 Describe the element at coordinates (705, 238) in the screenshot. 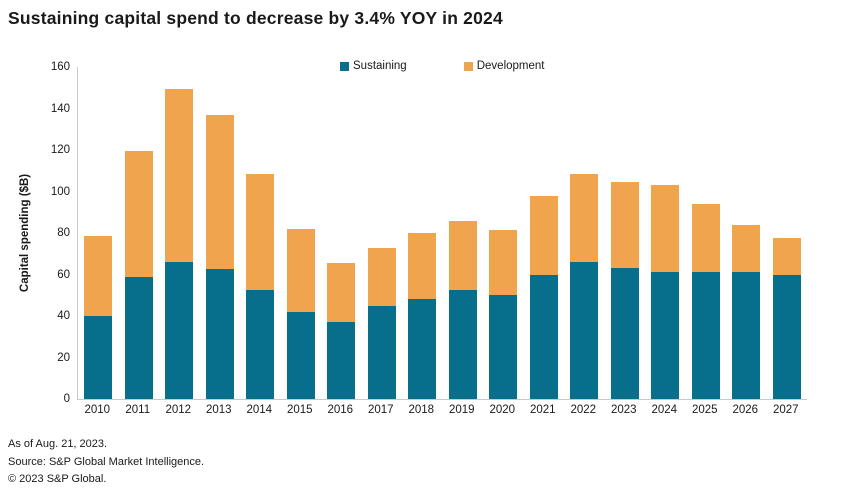

I see `bar-segment-development-2025` at that location.